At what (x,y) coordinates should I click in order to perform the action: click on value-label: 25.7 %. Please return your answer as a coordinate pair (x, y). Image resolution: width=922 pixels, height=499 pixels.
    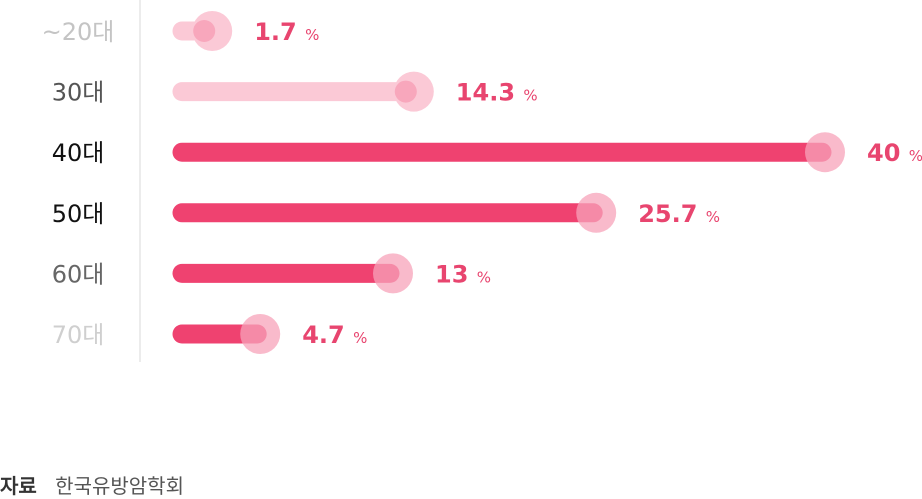
    Looking at the image, I should click on (679, 214).